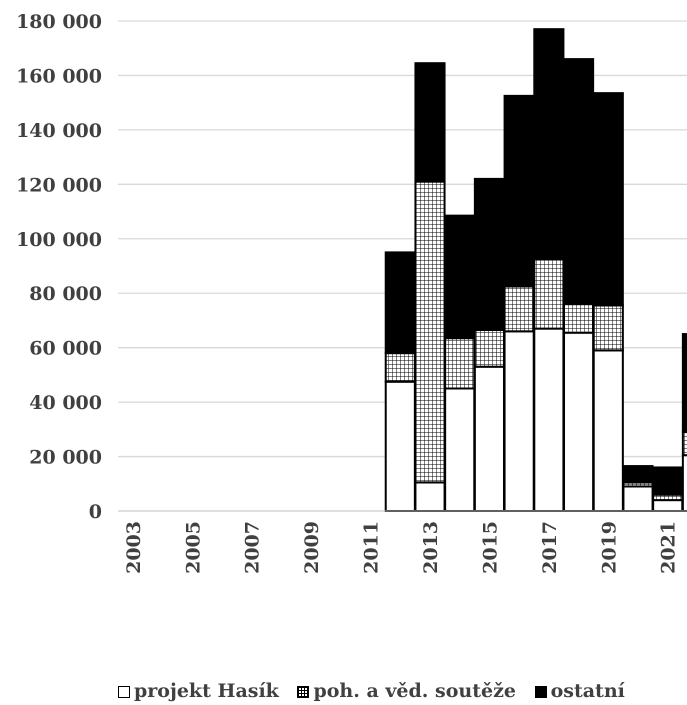 The height and width of the screenshot is (705, 687). I want to click on y-tick-label: 0, so click(95, 512).